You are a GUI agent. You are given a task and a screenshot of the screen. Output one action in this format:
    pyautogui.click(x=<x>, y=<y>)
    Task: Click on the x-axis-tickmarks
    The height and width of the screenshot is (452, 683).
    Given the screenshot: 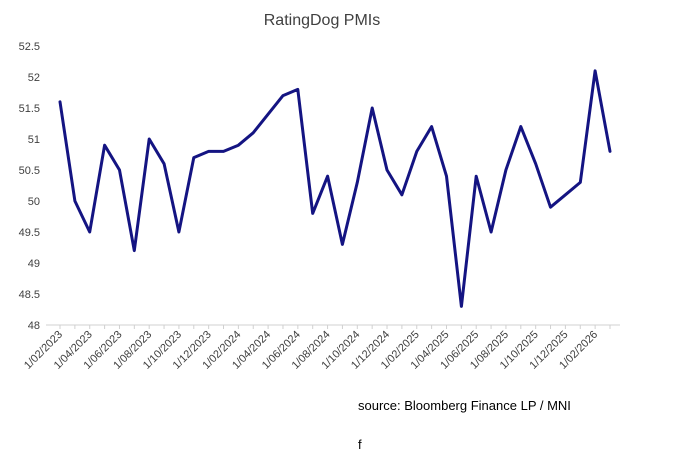 What is the action you would take?
    pyautogui.click(x=335, y=327)
    